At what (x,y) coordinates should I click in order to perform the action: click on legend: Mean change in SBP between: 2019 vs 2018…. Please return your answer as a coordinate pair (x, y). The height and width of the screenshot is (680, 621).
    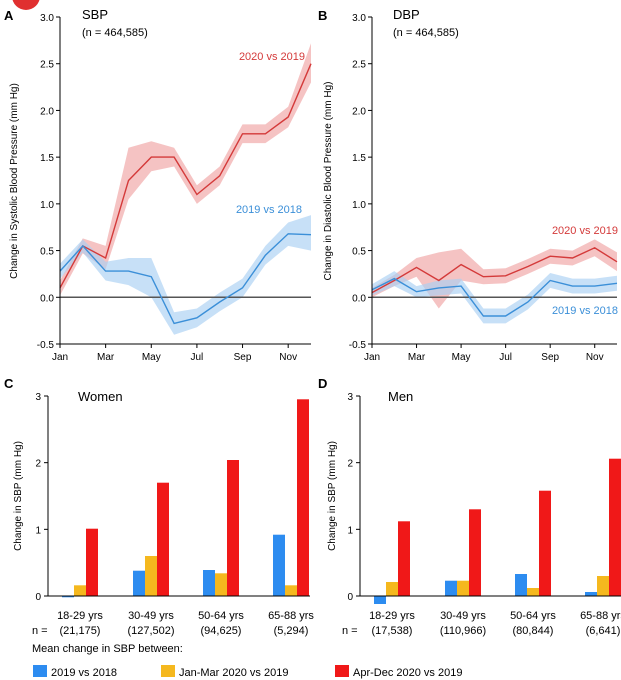
    Looking at the image, I should click on (247, 661).